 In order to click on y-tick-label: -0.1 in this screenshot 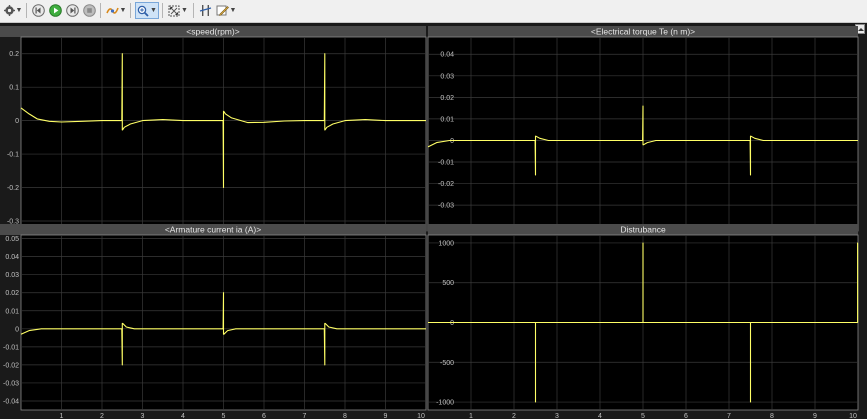, I will do `click(13, 155)`.